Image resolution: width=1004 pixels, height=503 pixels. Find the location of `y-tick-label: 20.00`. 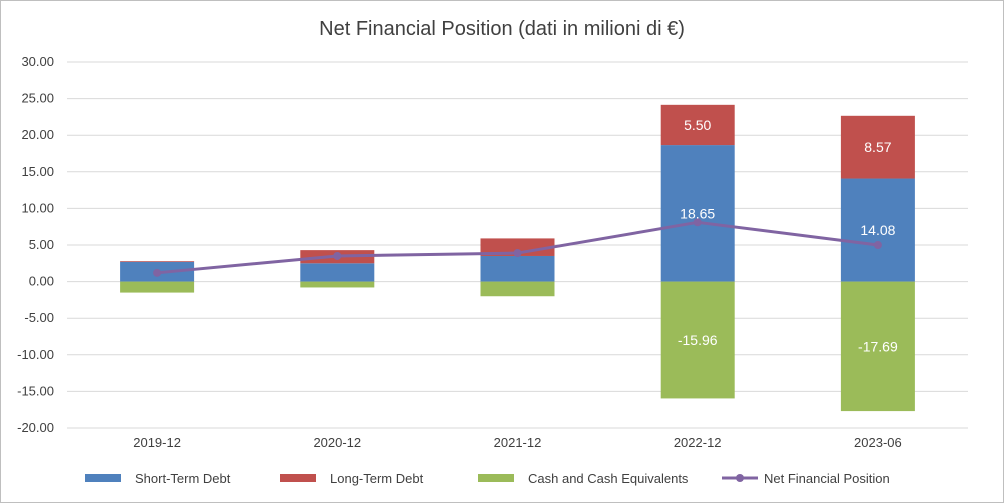

y-tick-label: 20.00 is located at coordinates (37, 134).